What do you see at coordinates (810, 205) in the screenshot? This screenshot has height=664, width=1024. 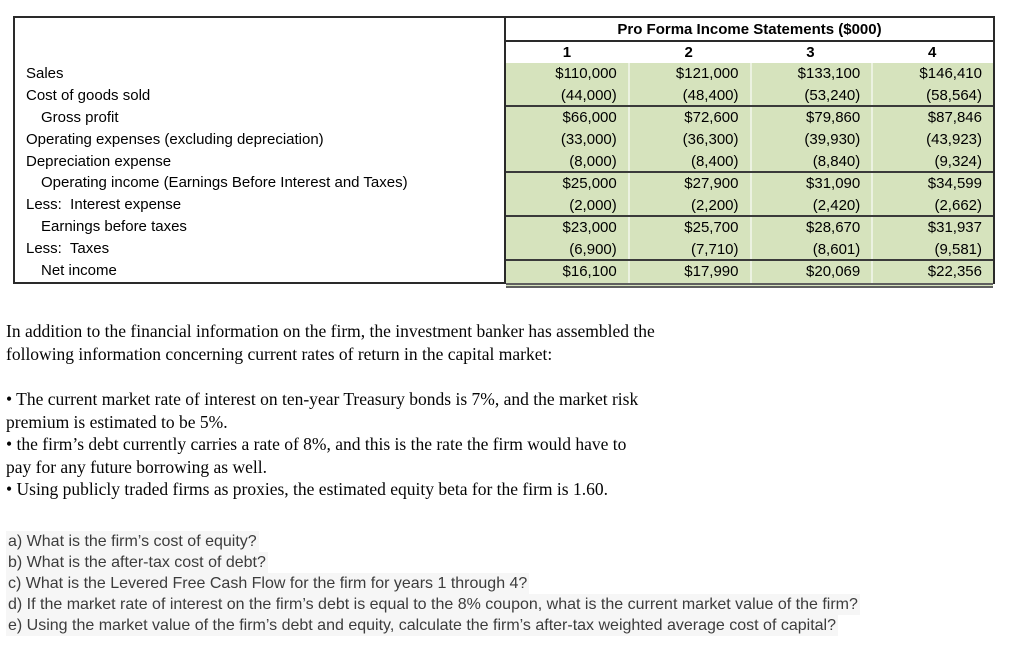 I see `cell-value: (2,420)` at bounding box center [810, 205].